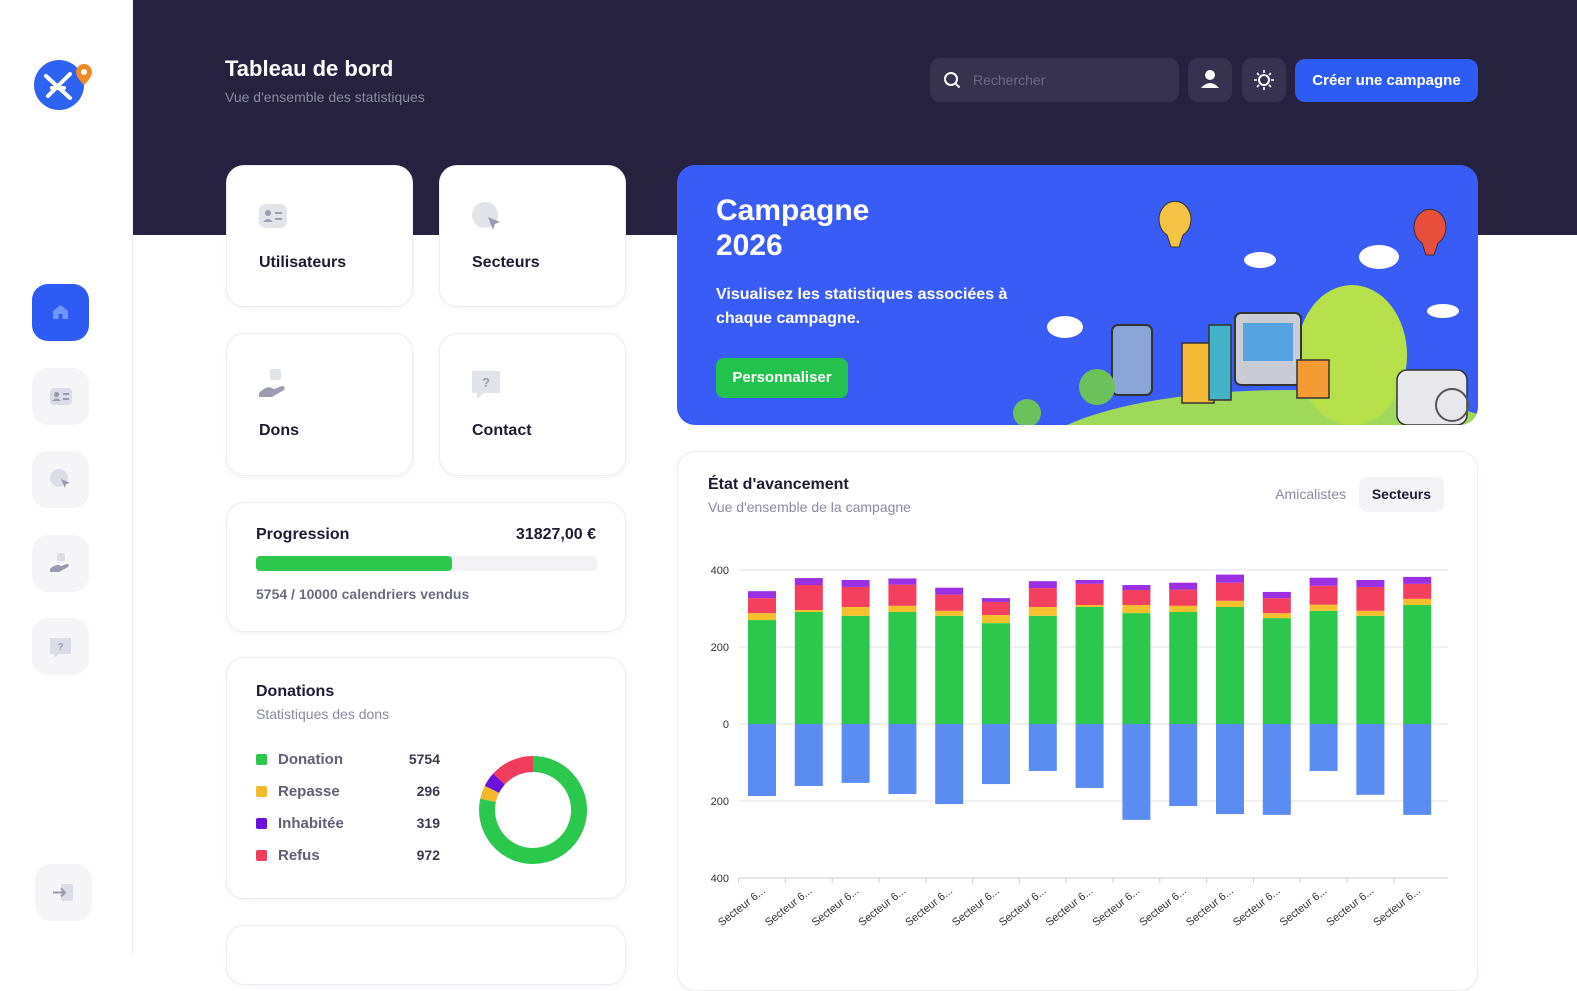  What do you see at coordinates (424, 759) in the screenshot?
I see `legend-value: 5754` at bounding box center [424, 759].